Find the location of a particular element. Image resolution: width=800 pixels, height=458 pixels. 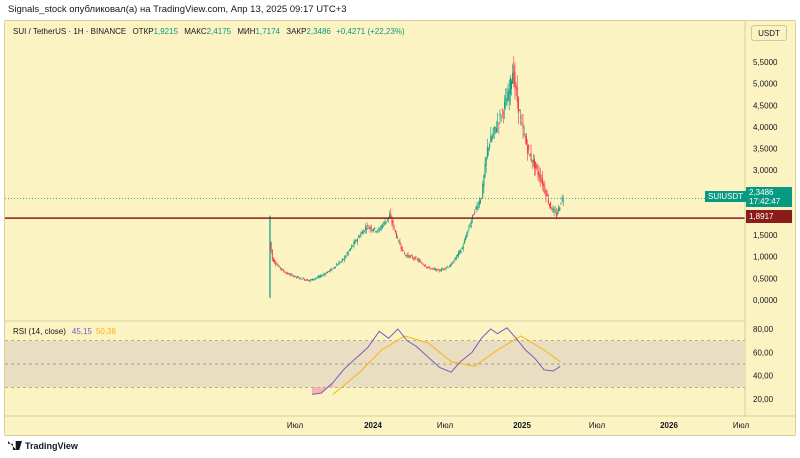

tradingview-brand: TradingView is located at coordinates (51, 446).